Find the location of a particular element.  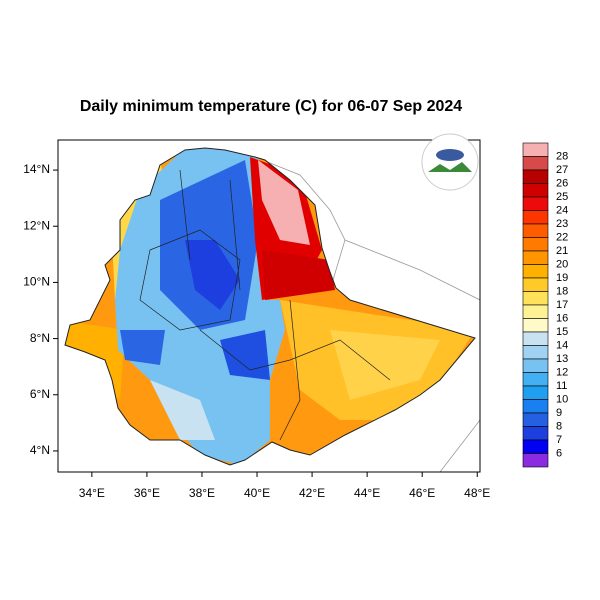

colorbar-label: 12 is located at coordinates (562, 372).